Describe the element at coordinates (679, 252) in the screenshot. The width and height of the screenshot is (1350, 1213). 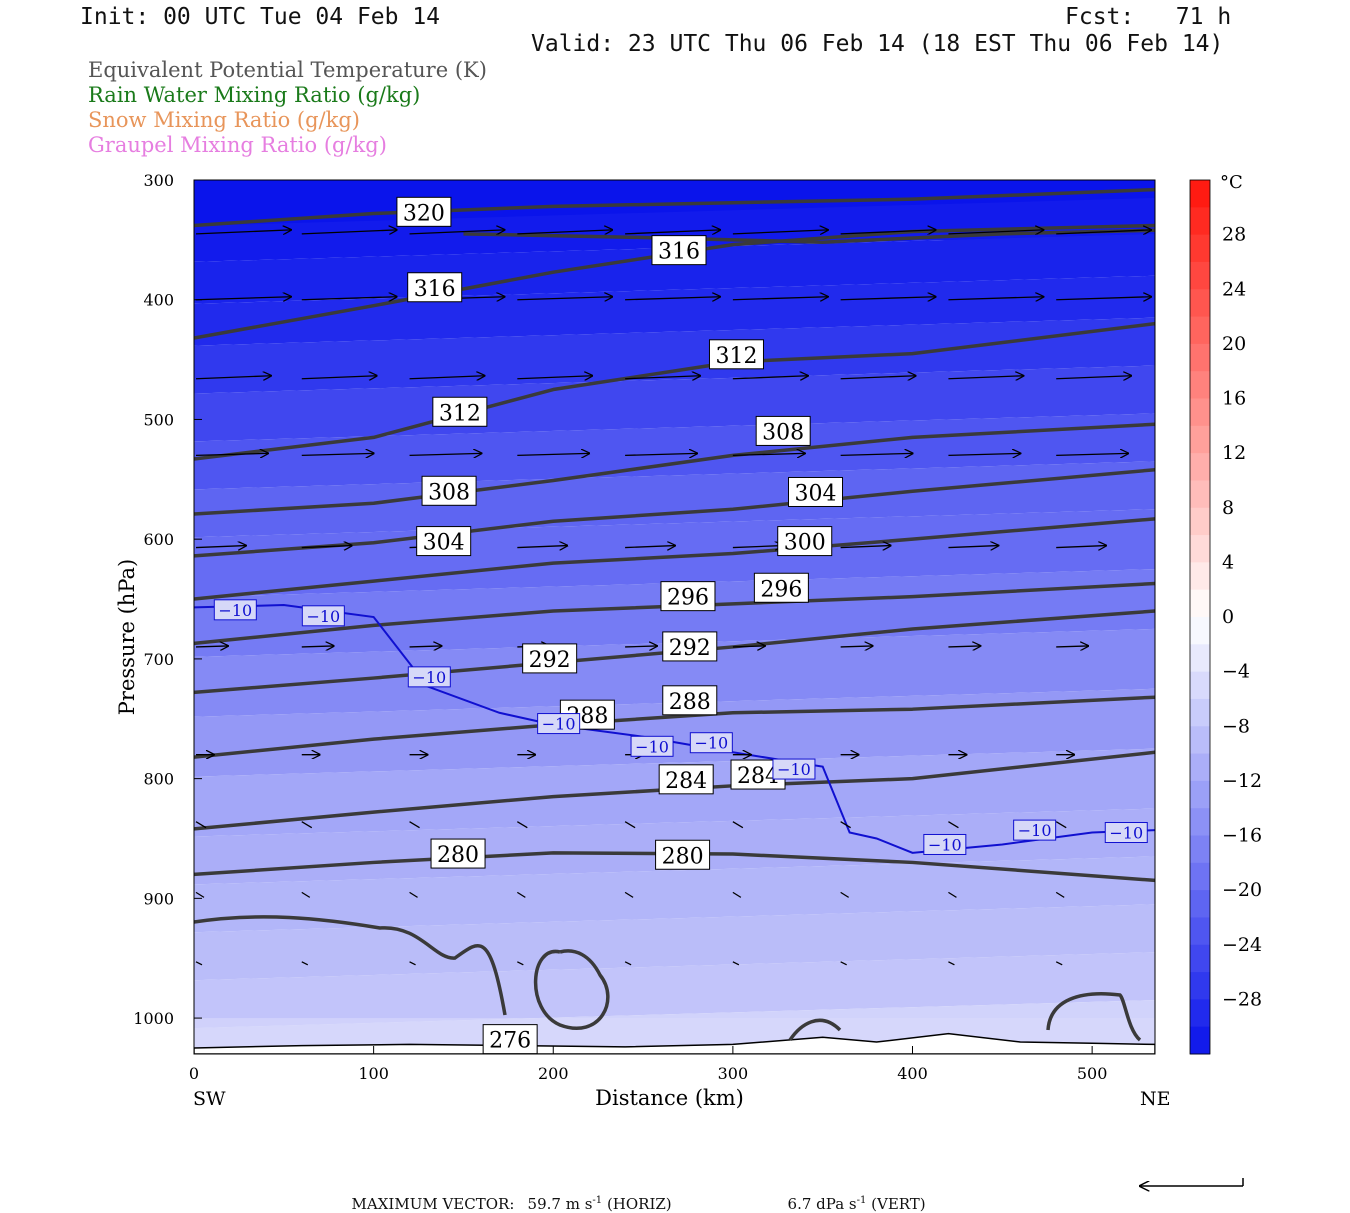
I see `svg-text: 316` at that location.